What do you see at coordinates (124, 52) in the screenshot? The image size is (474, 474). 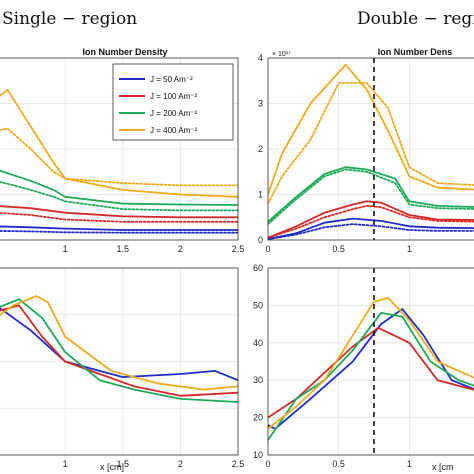 I see `panel-title-single-top: Ion Number Density` at bounding box center [124, 52].